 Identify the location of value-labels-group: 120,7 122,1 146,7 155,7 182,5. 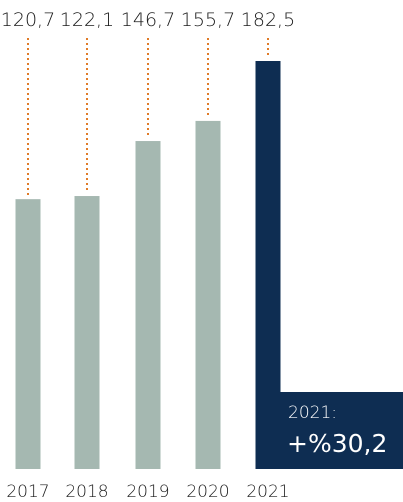
(148, 20).